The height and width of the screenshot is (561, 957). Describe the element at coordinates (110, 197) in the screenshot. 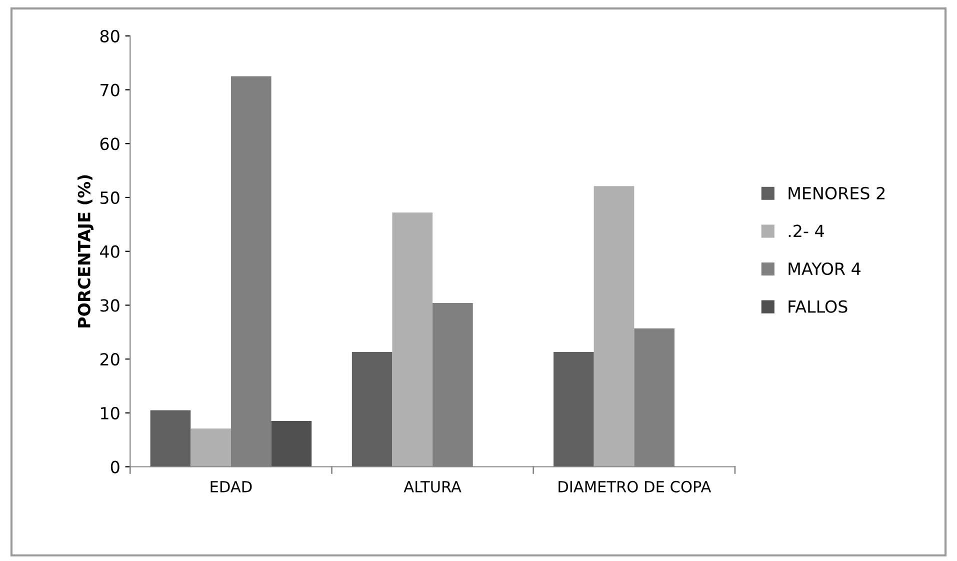

I see `y-tick-label: 50` at that location.